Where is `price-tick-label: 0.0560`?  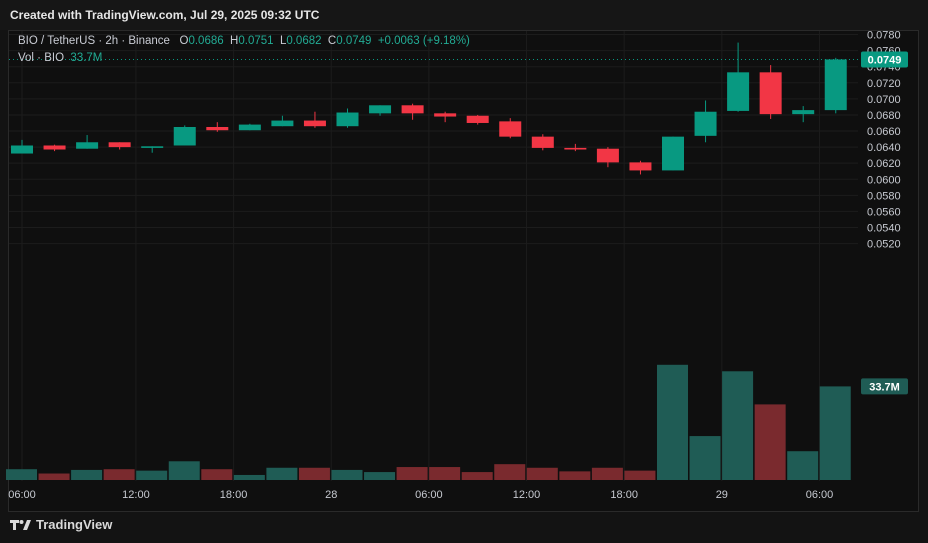 price-tick-label: 0.0560 is located at coordinates (884, 212).